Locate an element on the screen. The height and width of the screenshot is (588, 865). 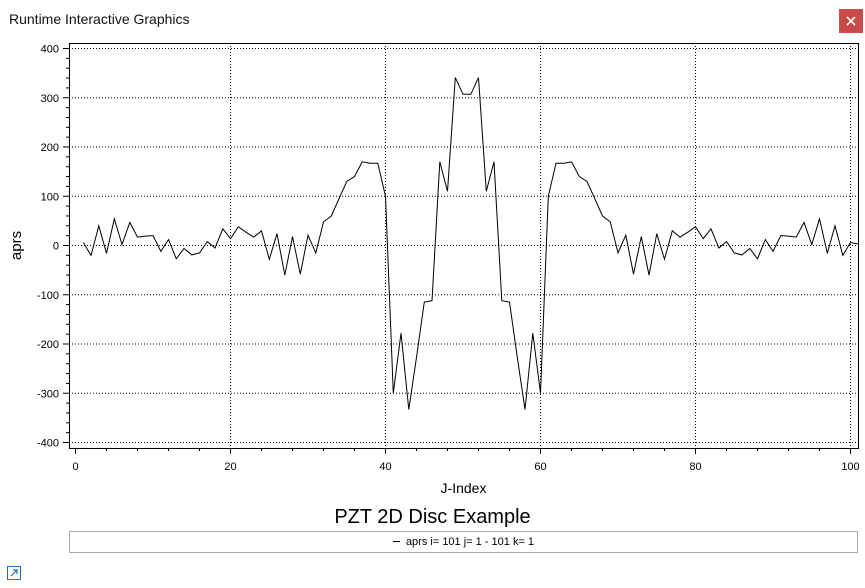
y-tick-label: 0 is located at coordinates (56, 247).